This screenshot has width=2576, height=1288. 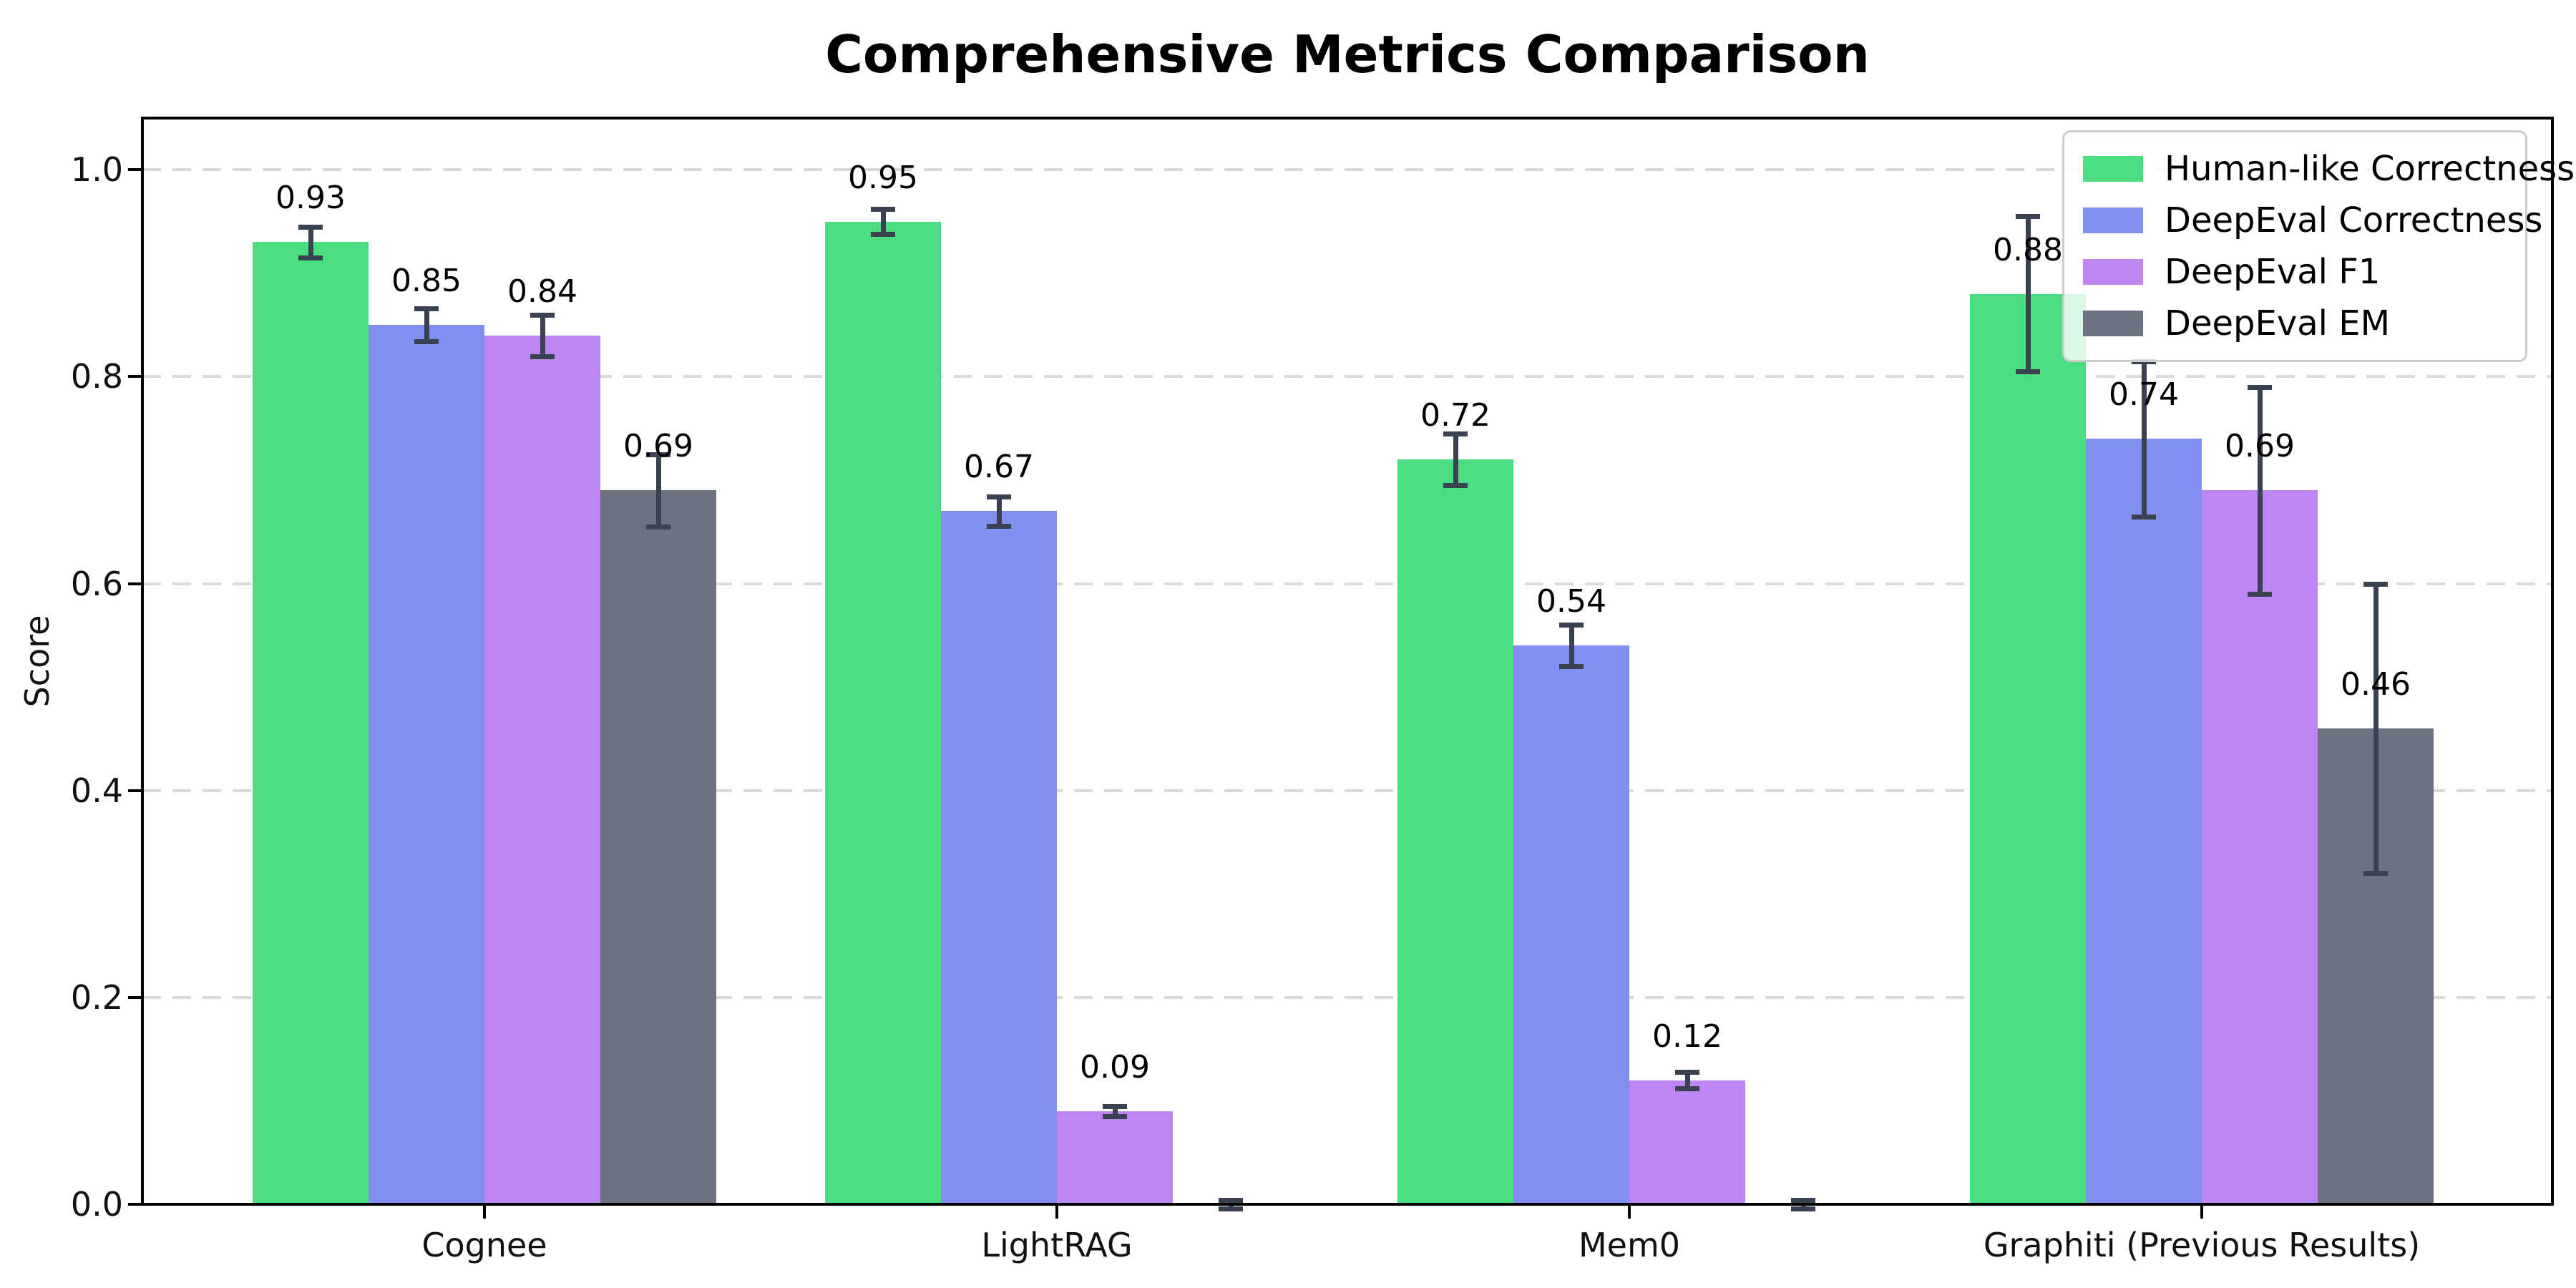 What do you see at coordinates (2028, 294) in the screenshot?
I see `error-bar-human-like-correctness-graphiti-previous-results` at bounding box center [2028, 294].